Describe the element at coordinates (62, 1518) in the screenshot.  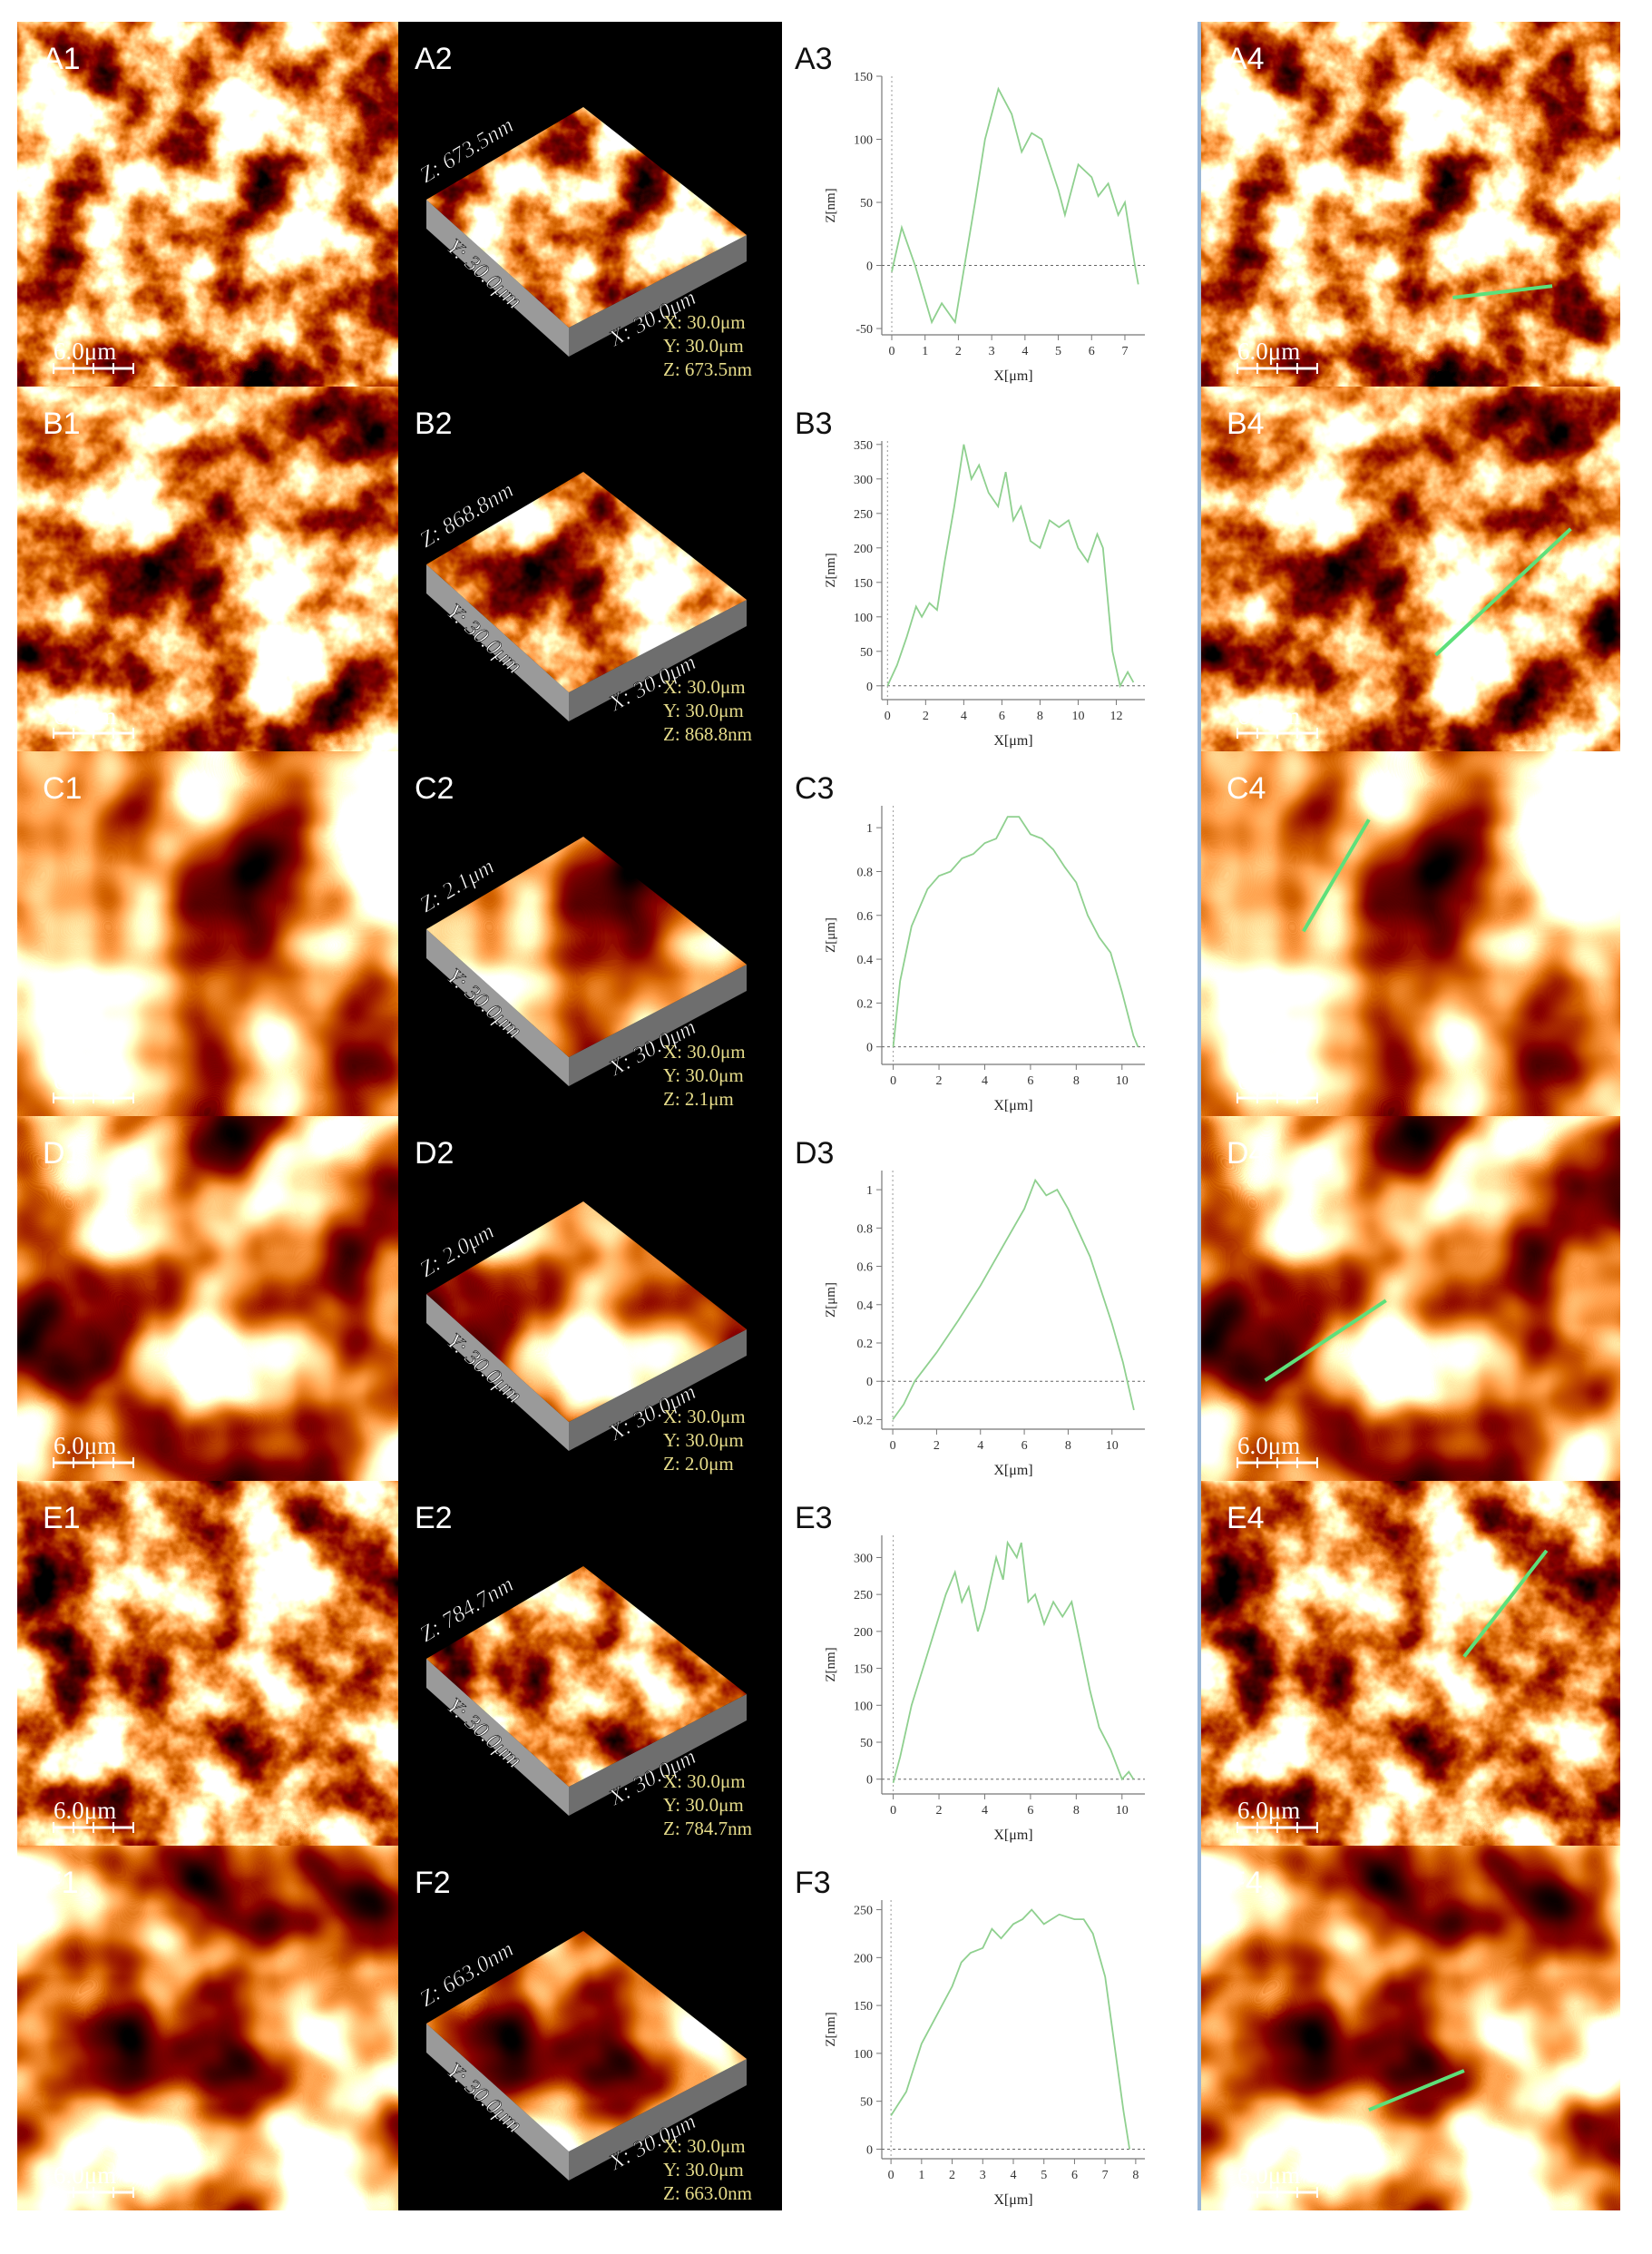
I see `panel-label: E1` at that location.